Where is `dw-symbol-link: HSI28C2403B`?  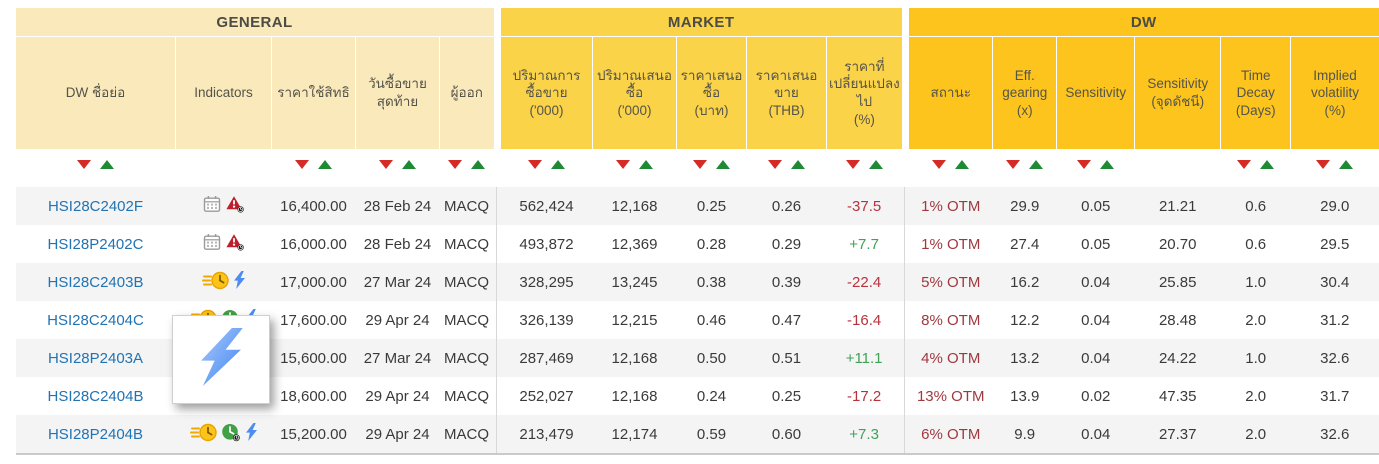 dw-symbol-link: HSI28C2403B is located at coordinates (95, 282).